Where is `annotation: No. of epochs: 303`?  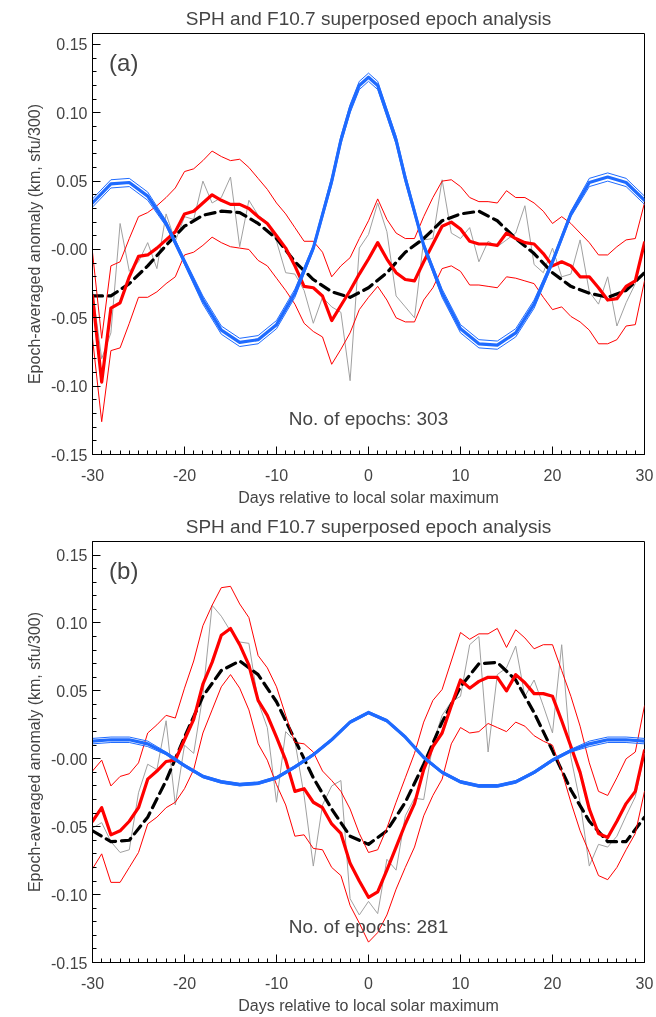 annotation: No. of epochs: 303 is located at coordinates (368, 419).